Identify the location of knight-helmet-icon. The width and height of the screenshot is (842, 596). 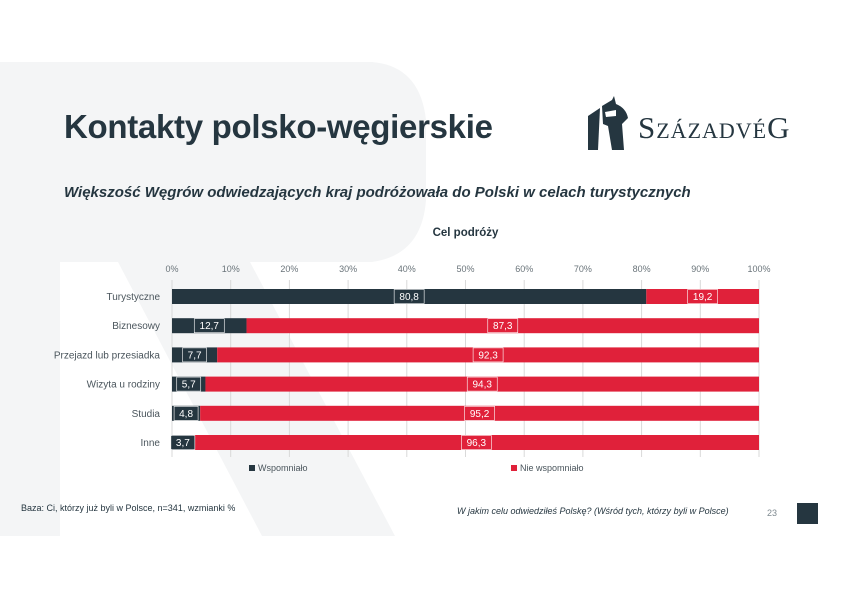
(608, 123).